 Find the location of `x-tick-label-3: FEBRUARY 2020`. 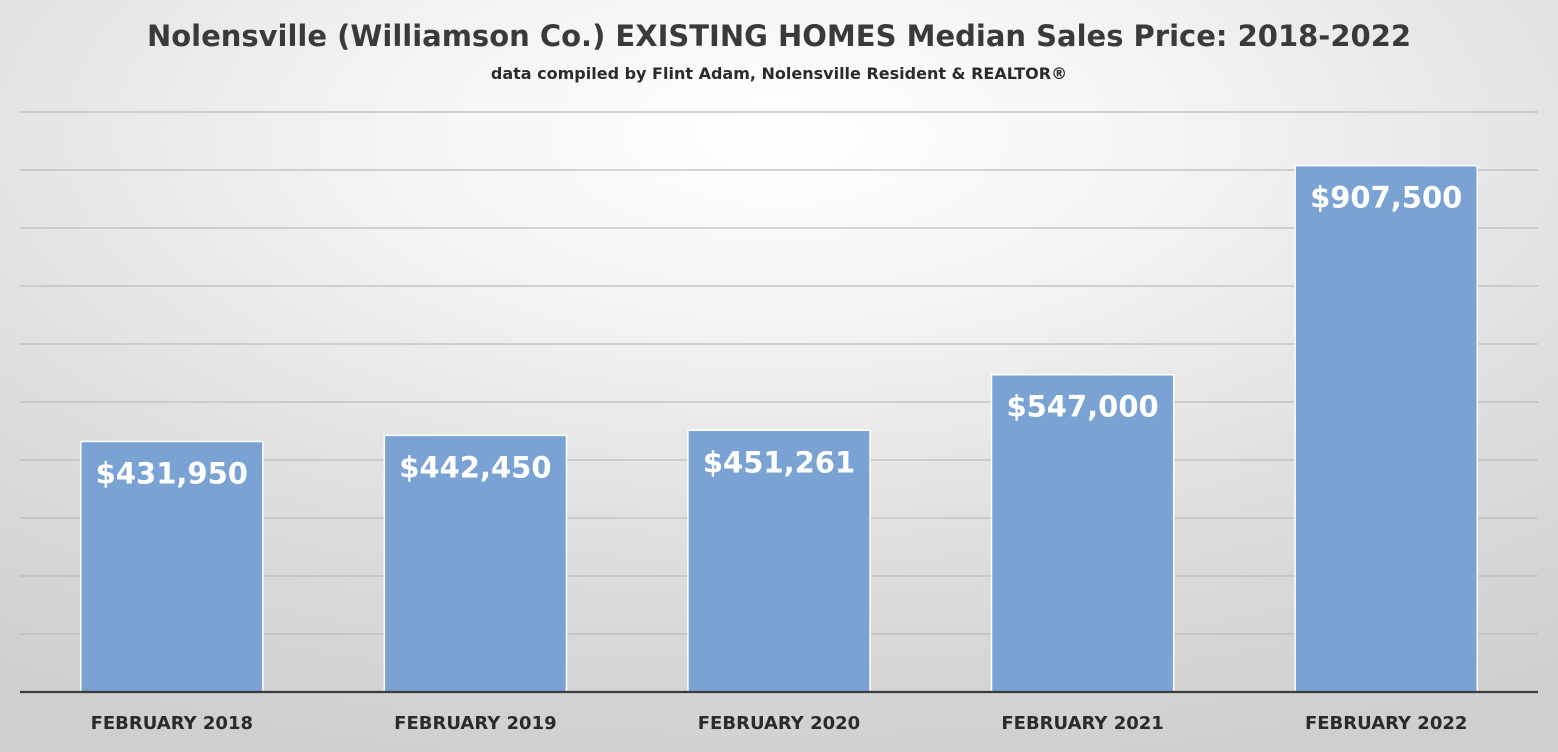

x-tick-label-3: FEBRUARY 2020 is located at coordinates (779, 723).